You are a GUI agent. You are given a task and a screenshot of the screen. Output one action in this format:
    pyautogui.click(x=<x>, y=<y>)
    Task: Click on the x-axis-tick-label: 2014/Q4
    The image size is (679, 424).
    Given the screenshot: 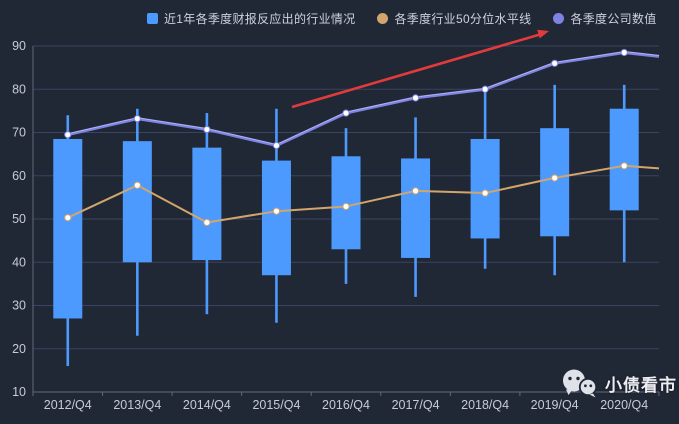 What is the action you would take?
    pyautogui.click(x=207, y=405)
    